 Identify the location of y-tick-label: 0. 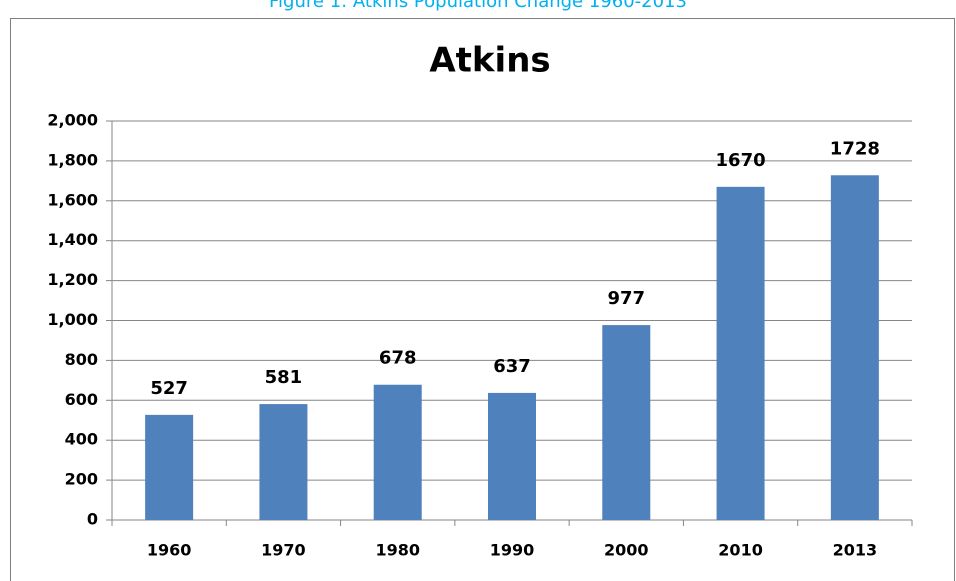
(92, 519).